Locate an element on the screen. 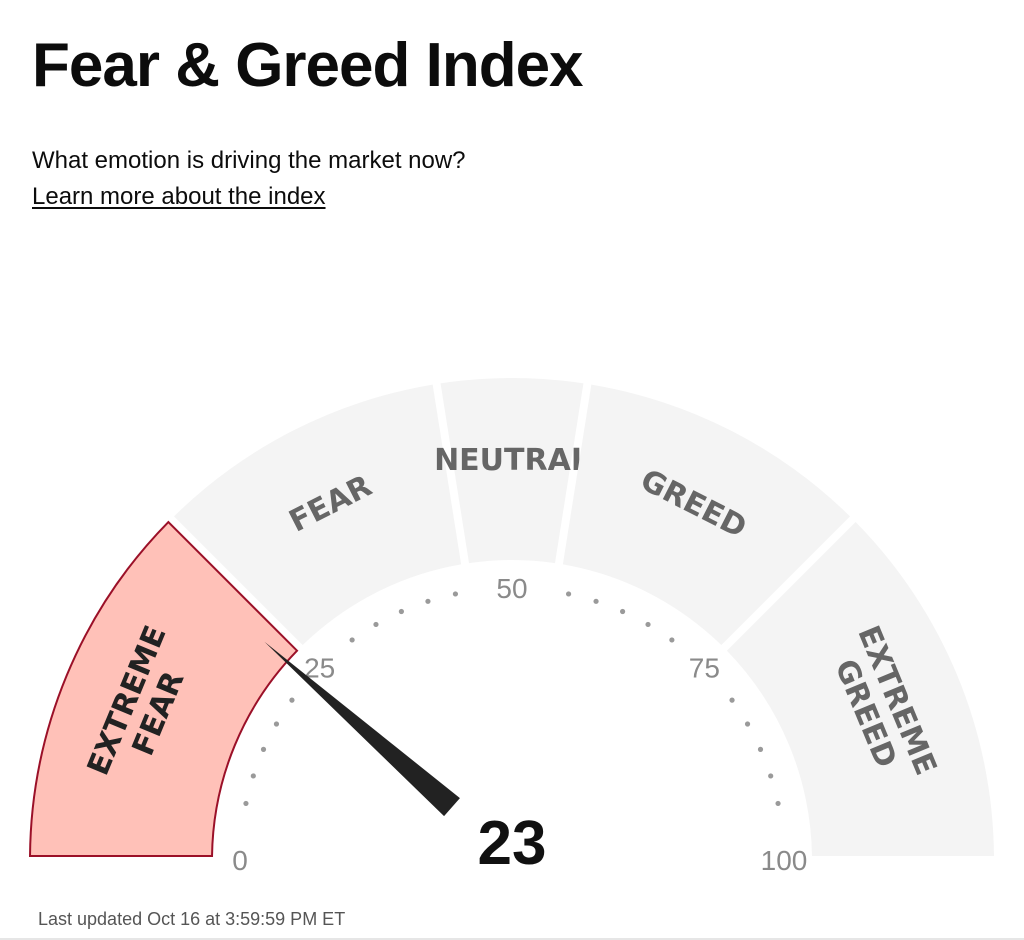 Image resolution: width=1024 pixels, height=940 pixels. gauge-dial-dots is located at coordinates (512, 699).